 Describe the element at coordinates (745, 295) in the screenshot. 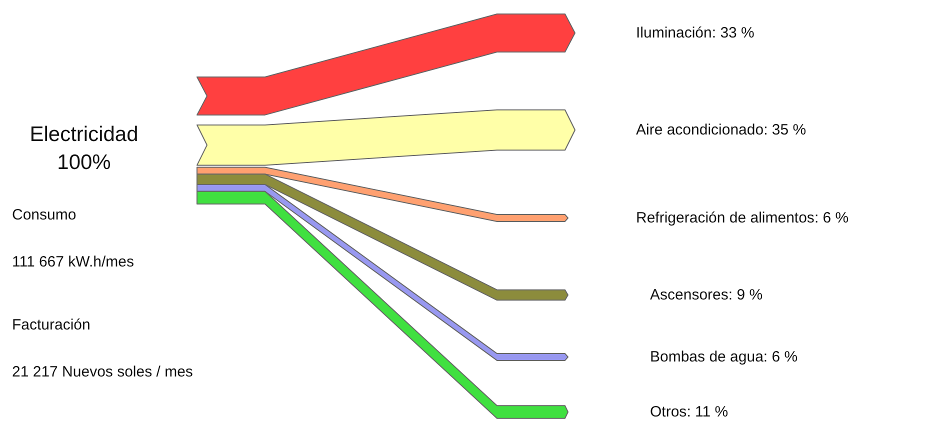

I see `data-label: : 9 %` at that location.